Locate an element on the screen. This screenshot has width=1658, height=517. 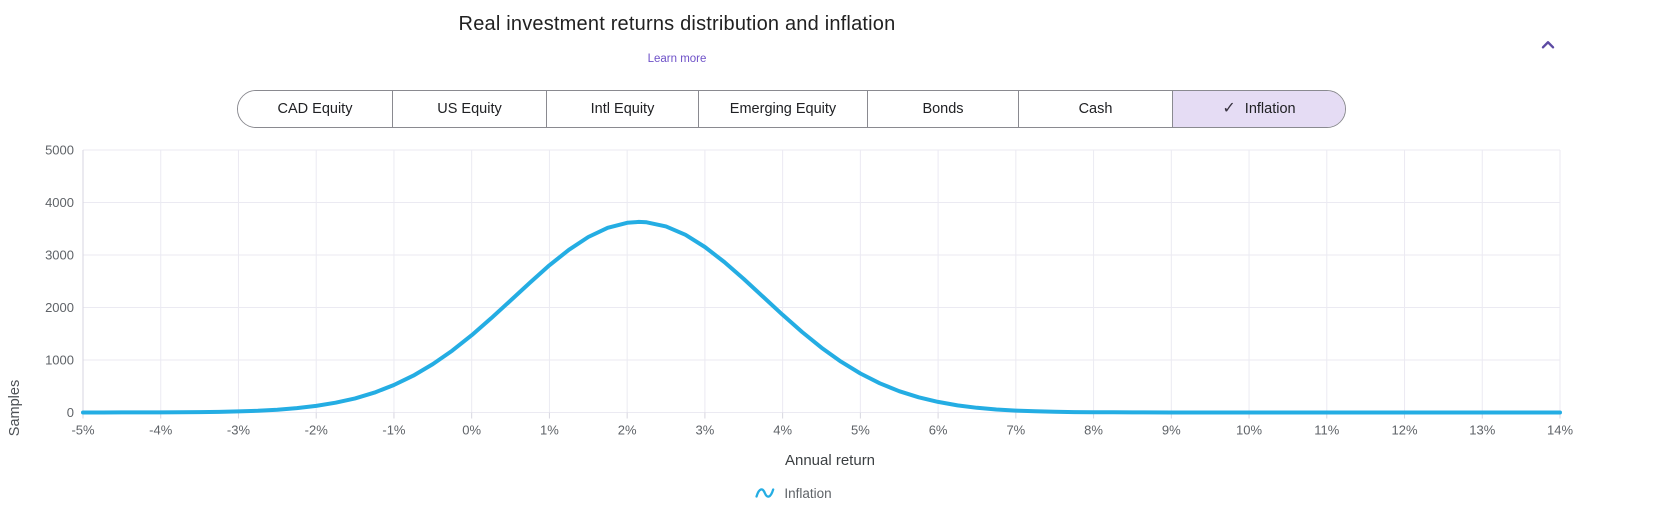
toggle-bonds: Bonds is located at coordinates (943, 109).